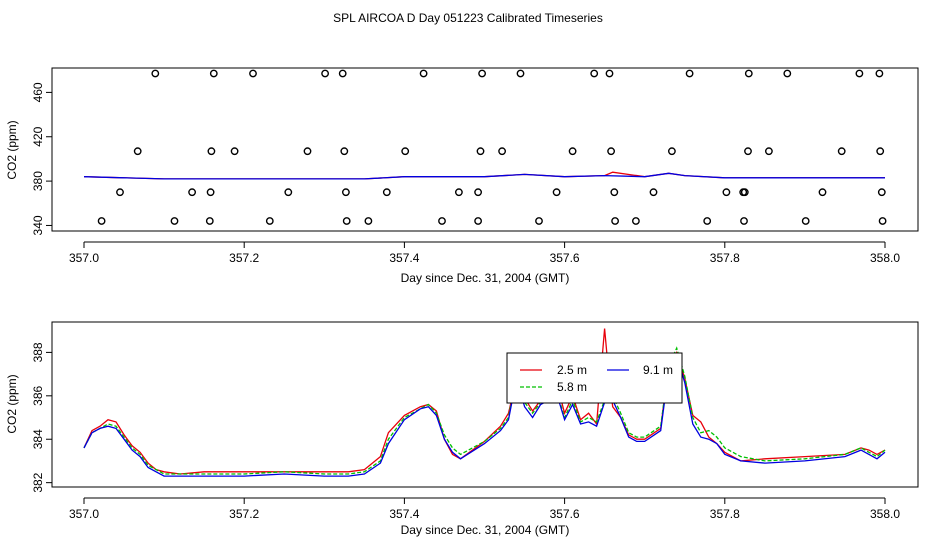  I want to click on bottom-y-axis: 382 384 386 388, so click(42, 417).